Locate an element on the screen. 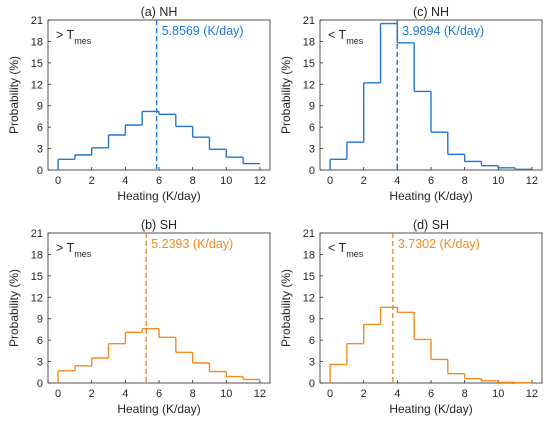 The height and width of the screenshot is (425, 550). mean-value-label: 3.7302 (K/day) is located at coordinates (439, 244).